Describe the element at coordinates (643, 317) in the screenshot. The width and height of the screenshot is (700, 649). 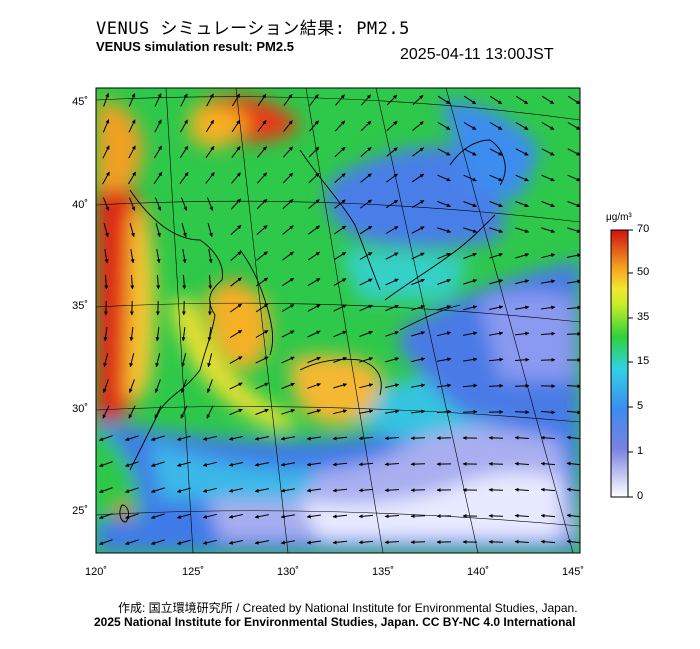
I see `colorbar-tick-35: 35` at that location.